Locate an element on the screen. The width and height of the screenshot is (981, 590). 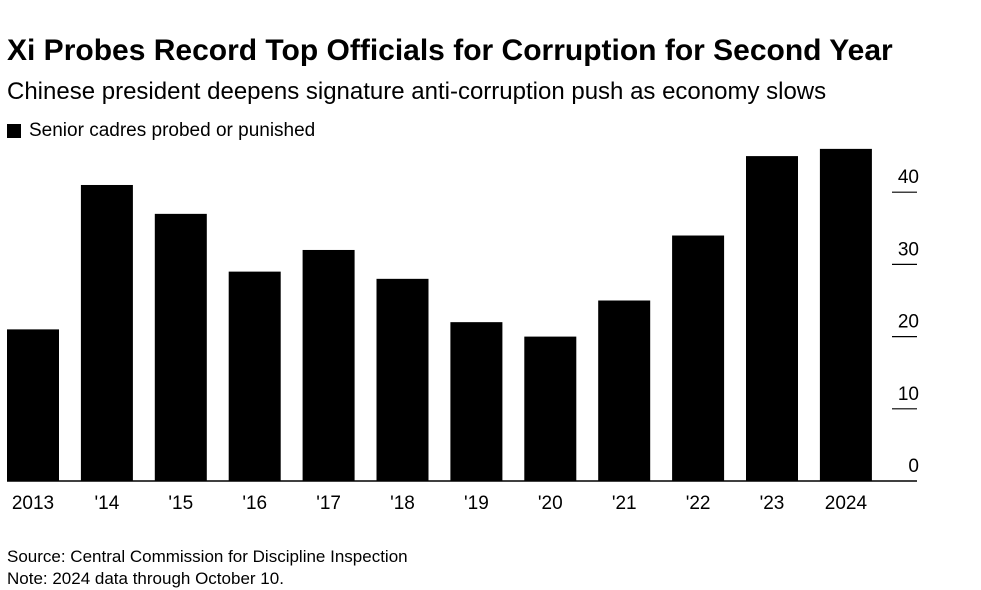
x-tick-label: '22 is located at coordinates (698, 503).